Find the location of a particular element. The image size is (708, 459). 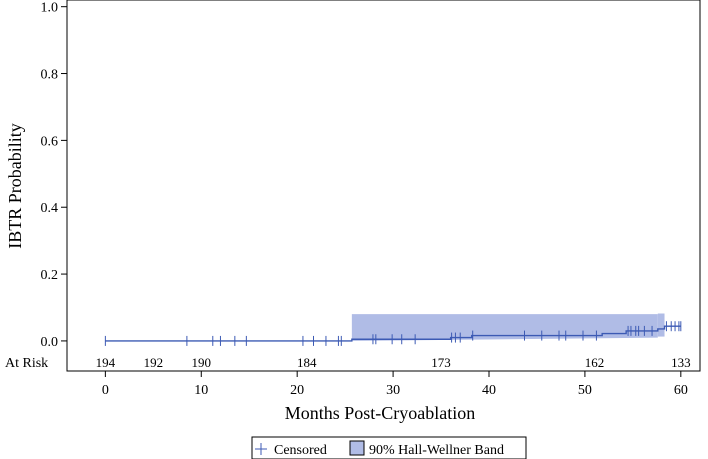

y-tick-label: 0.6 is located at coordinates (50, 141).